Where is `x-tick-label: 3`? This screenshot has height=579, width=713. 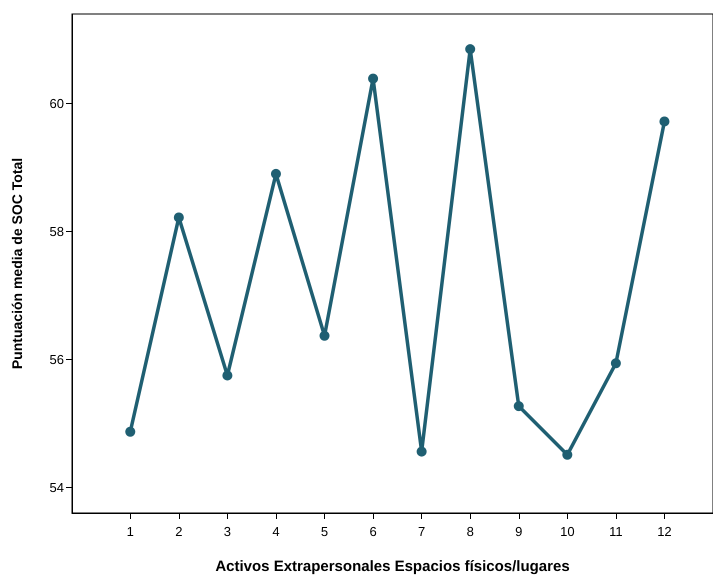
x-tick-label: 3 is located at coordinates (228, 531).